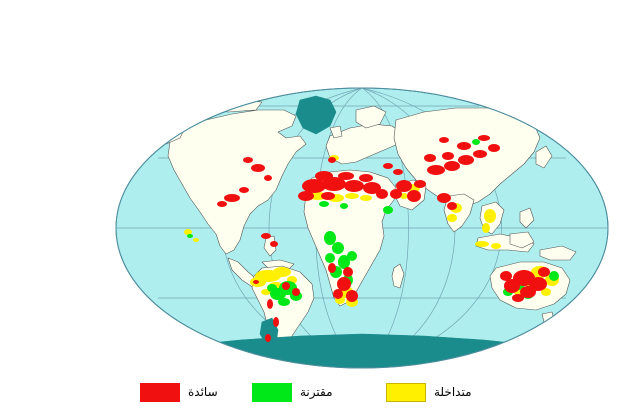 This screenshot has width=641, height=414. I want to click on japan, so click(544, 157).